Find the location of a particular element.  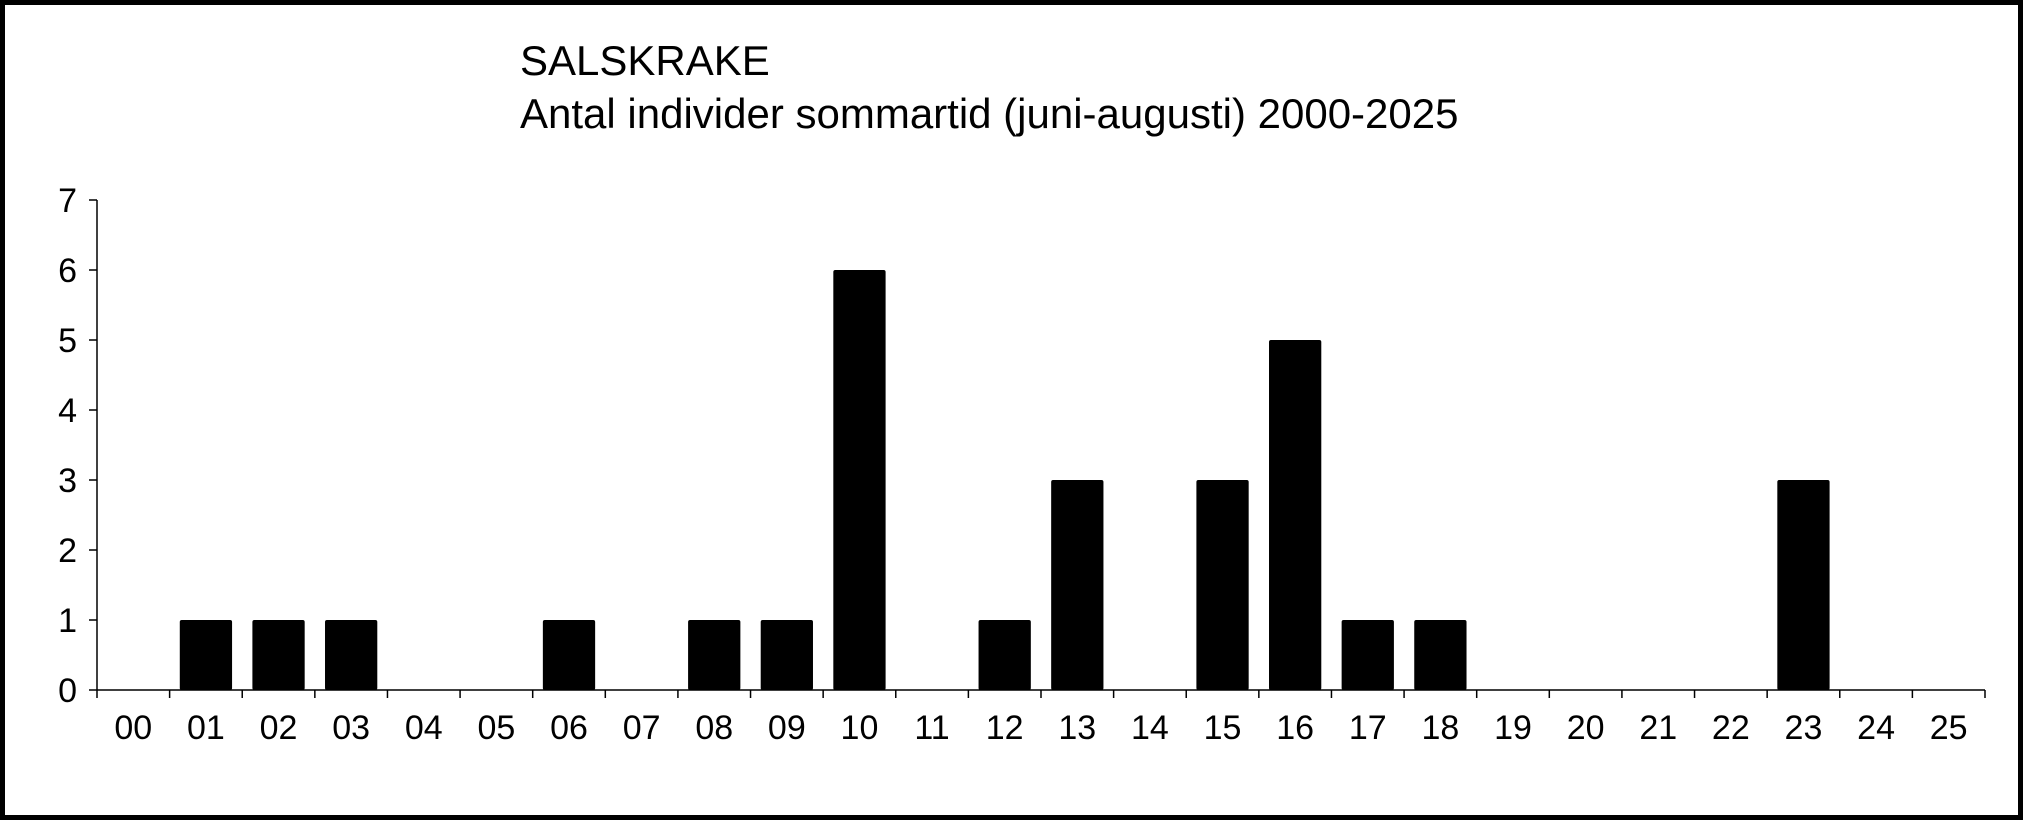

x-tick-label: 18 is located at coordinates (1440, 728).